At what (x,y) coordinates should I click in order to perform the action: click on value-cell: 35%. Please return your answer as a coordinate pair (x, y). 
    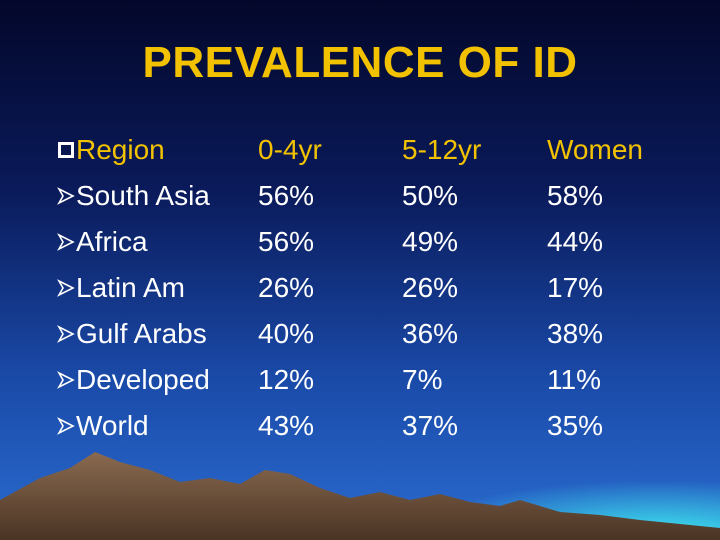
    Looking at the image, I should click on (575, 425).